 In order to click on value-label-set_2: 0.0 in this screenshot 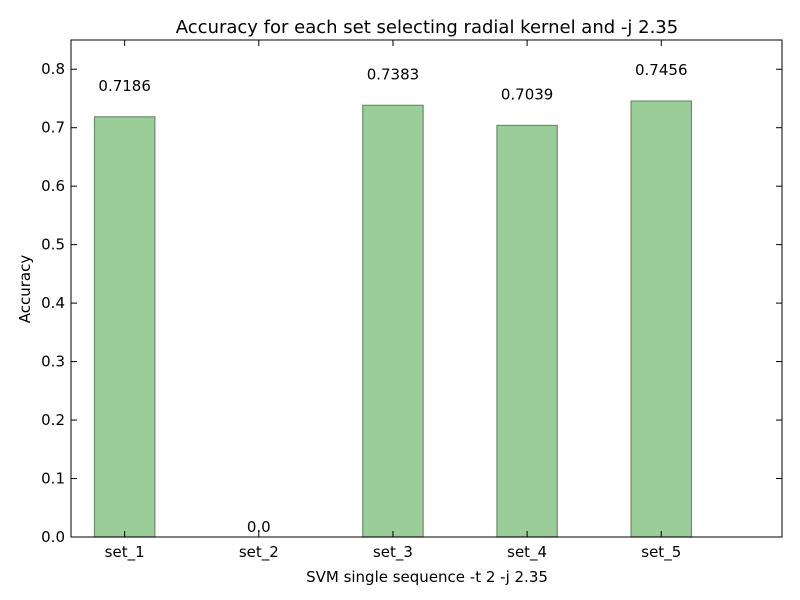, I will do `click(259, 527)`.